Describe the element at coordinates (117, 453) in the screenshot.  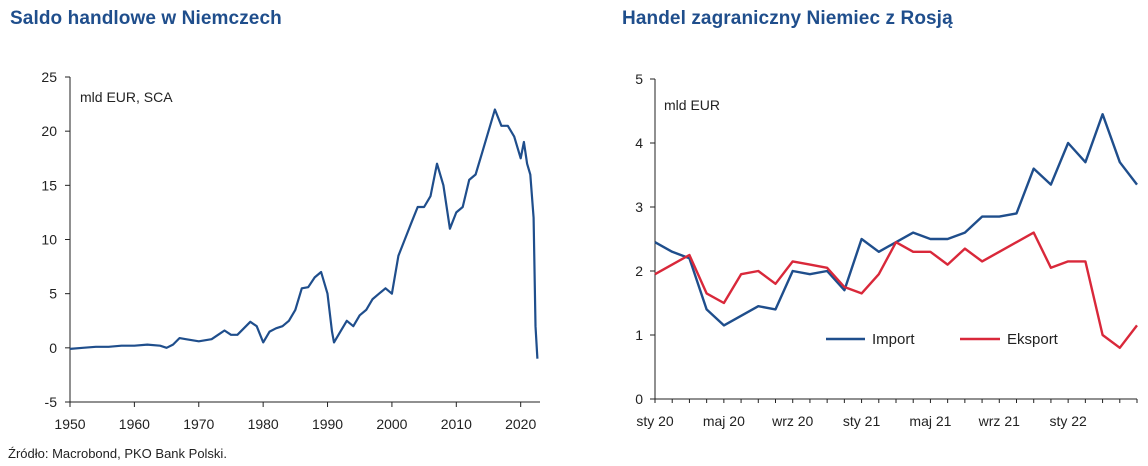
I see `source-note: Źródło: Macrobond, PKO Bank Polski.` at that location.